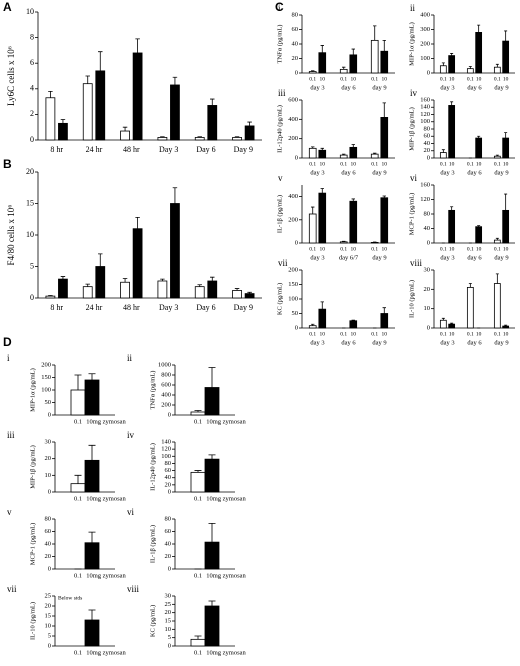 The image size is (520, 666). Describe the element at coordinates (447, 257) in the screenshot. I see `x-tick-label: day 3` at that location.